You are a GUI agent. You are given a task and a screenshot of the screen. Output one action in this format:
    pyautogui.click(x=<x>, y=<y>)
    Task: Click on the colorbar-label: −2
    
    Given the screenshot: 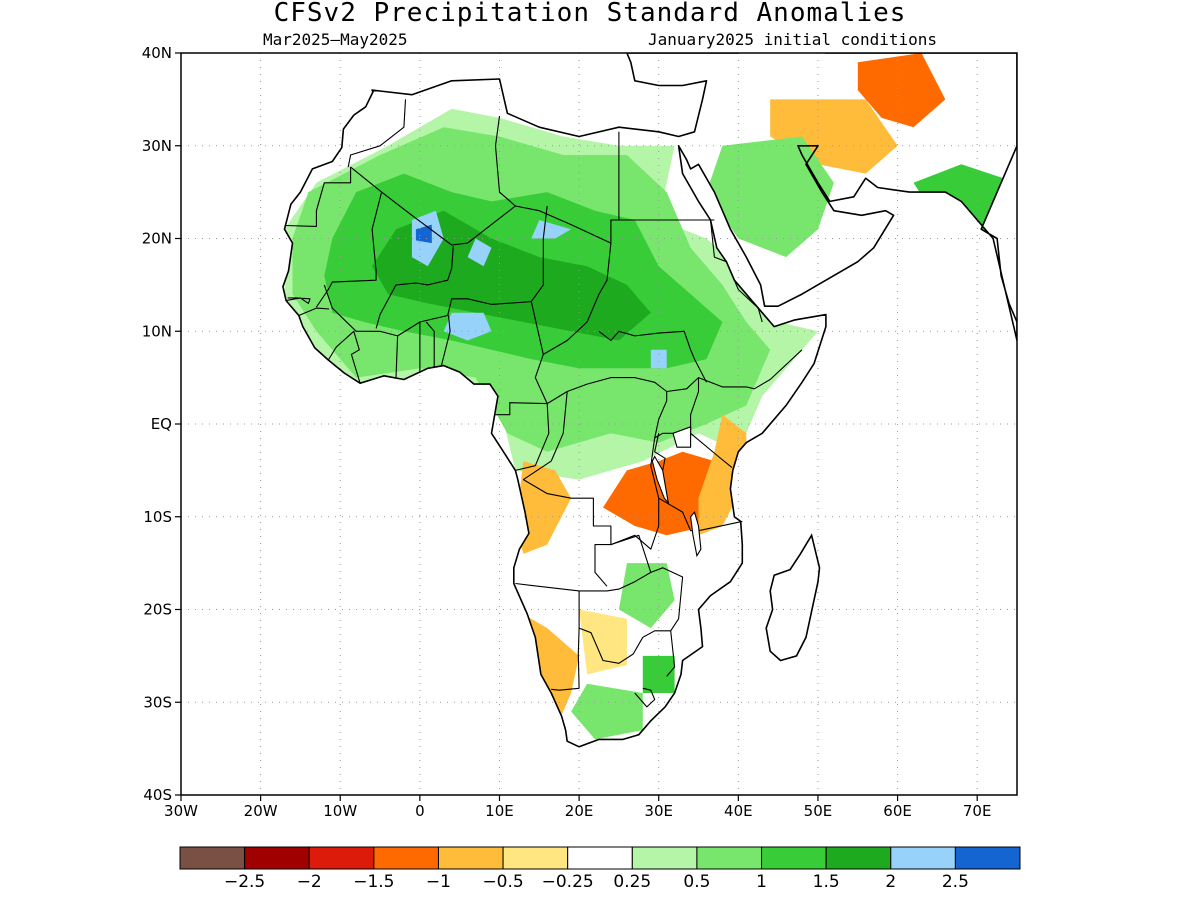 What is the action you would take?
    pyautogui.click(x=309, y=882)
    